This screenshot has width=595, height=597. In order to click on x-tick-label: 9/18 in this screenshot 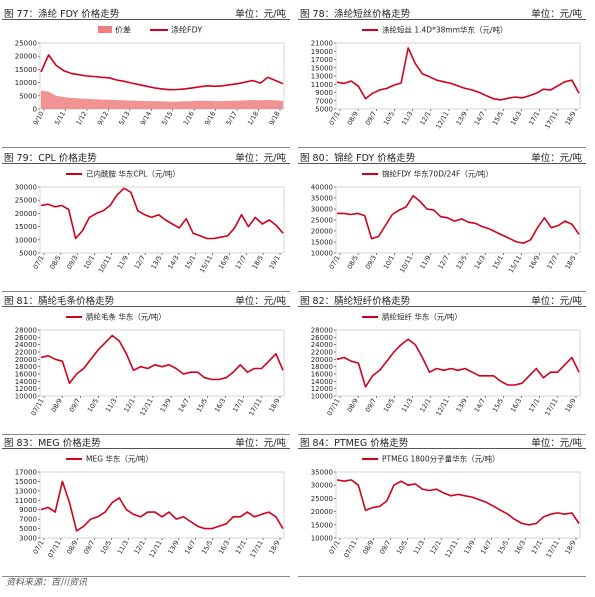, I will do `click(274, 118)`.